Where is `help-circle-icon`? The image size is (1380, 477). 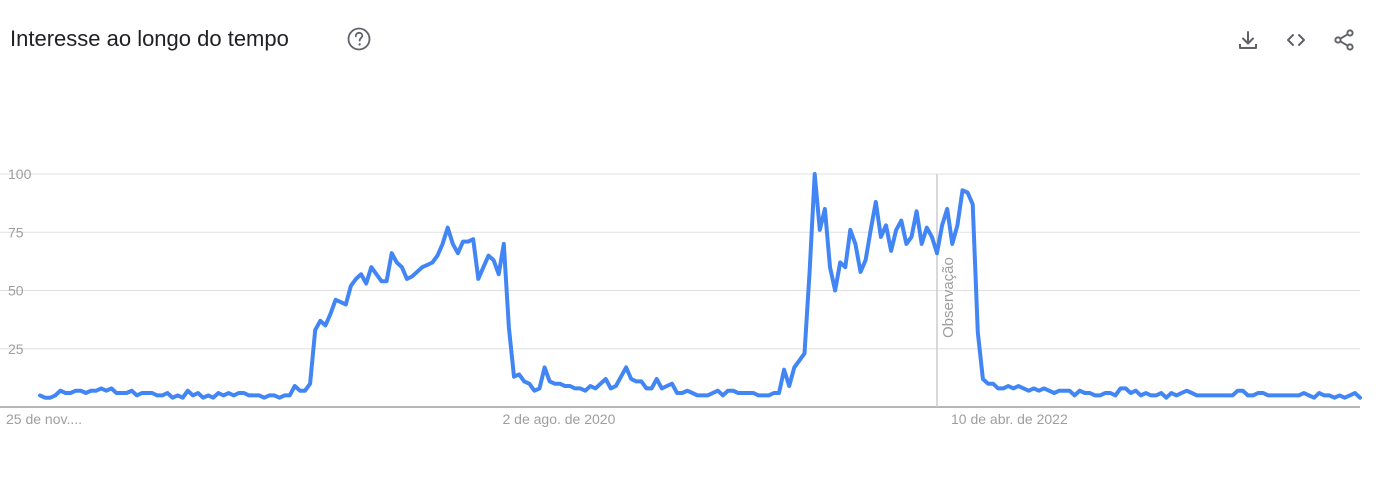
help-circle-icon is located at coordinates (359, 39).